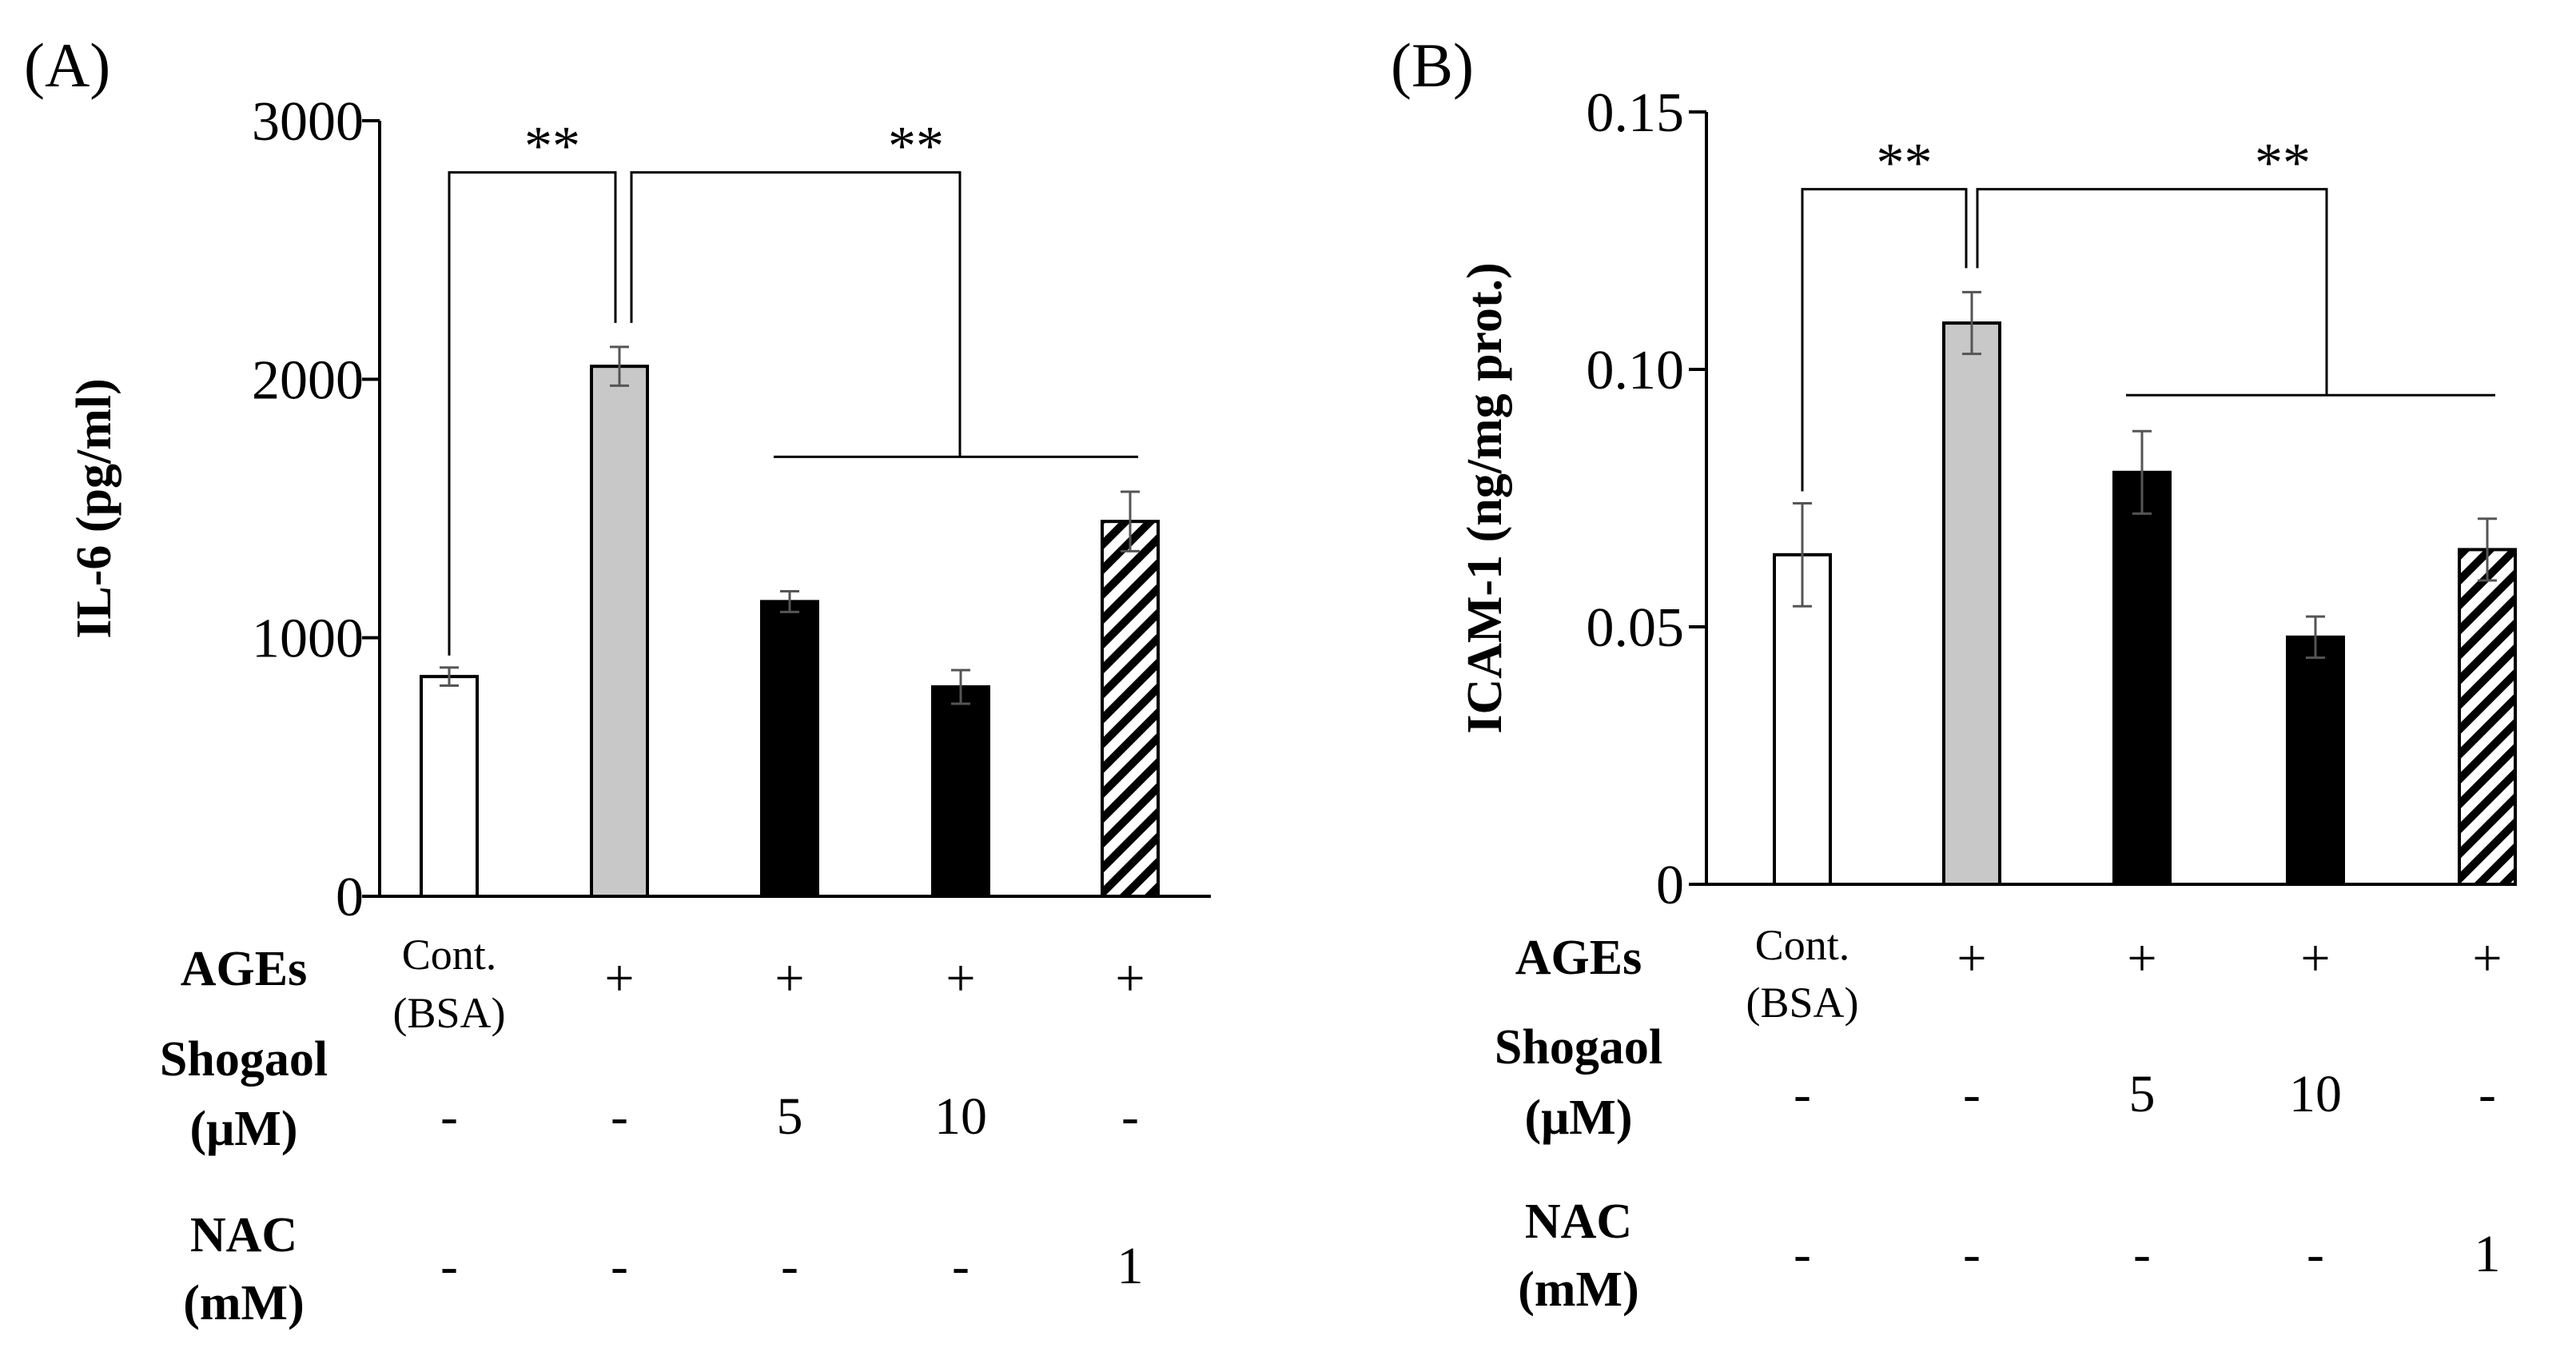 Image resolution: width=2576 pixels, height=1372 pixels. I want to click on y-tick-label: 0.10, so click(1636, 371).